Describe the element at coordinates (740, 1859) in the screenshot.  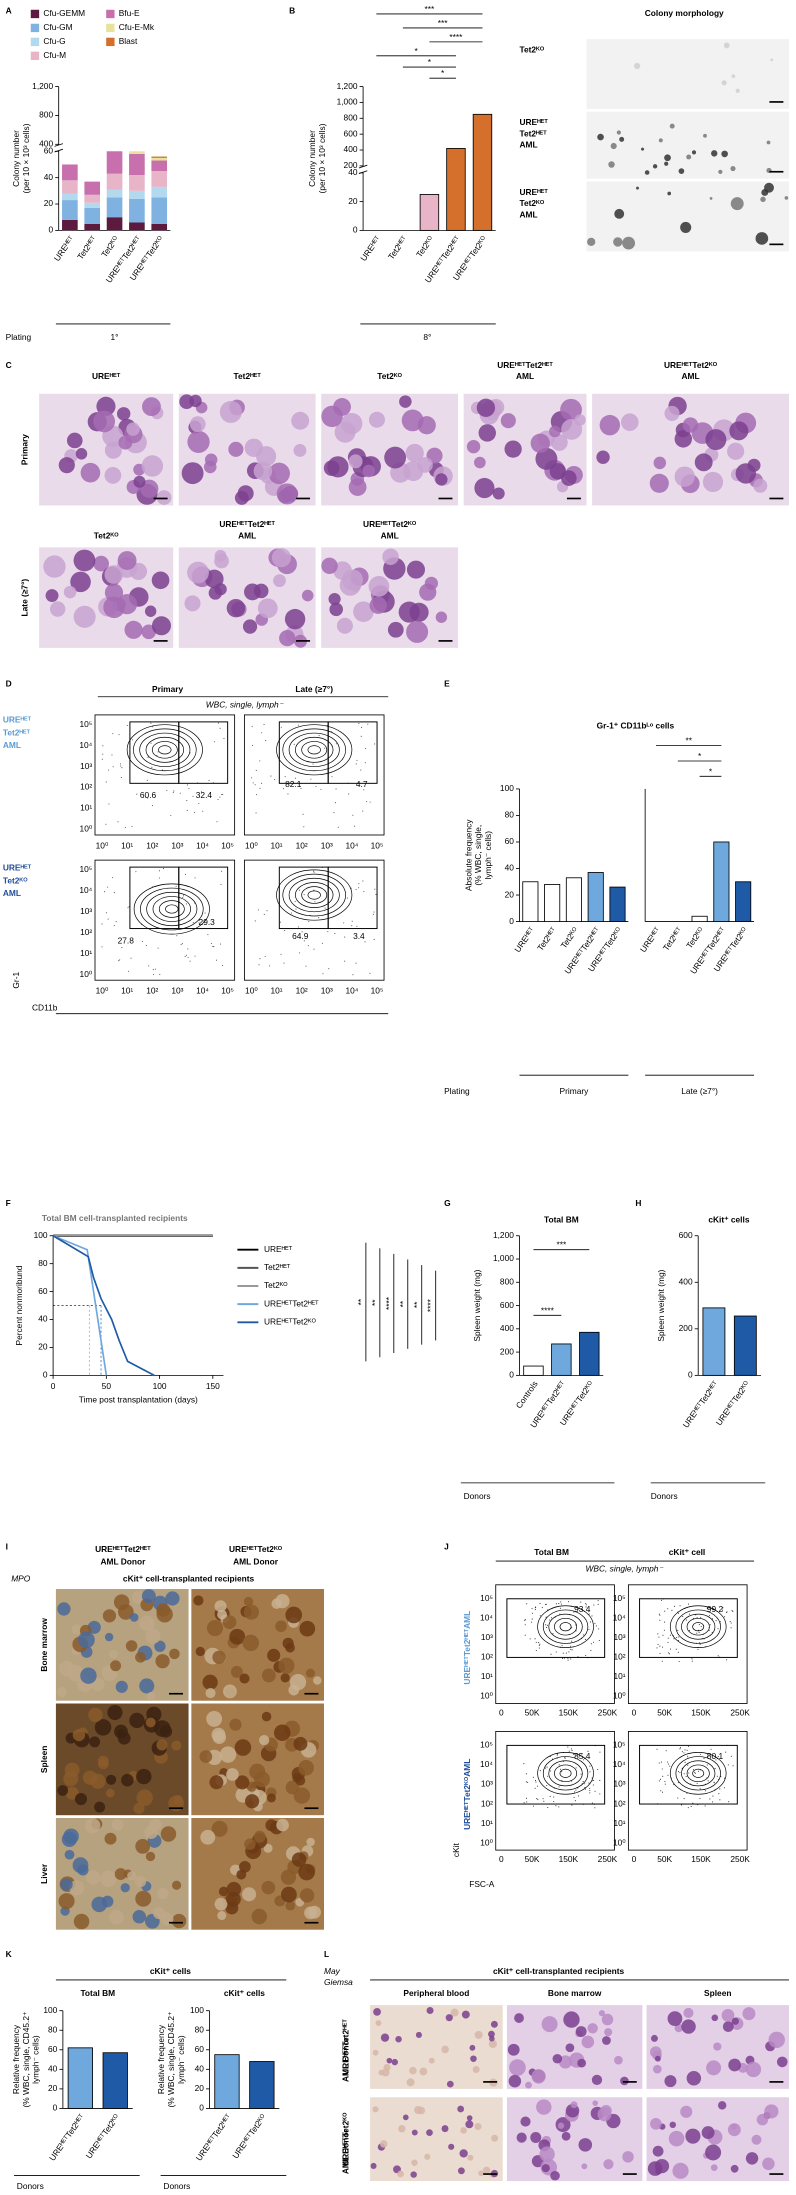
I see `label: 250K` at that location.